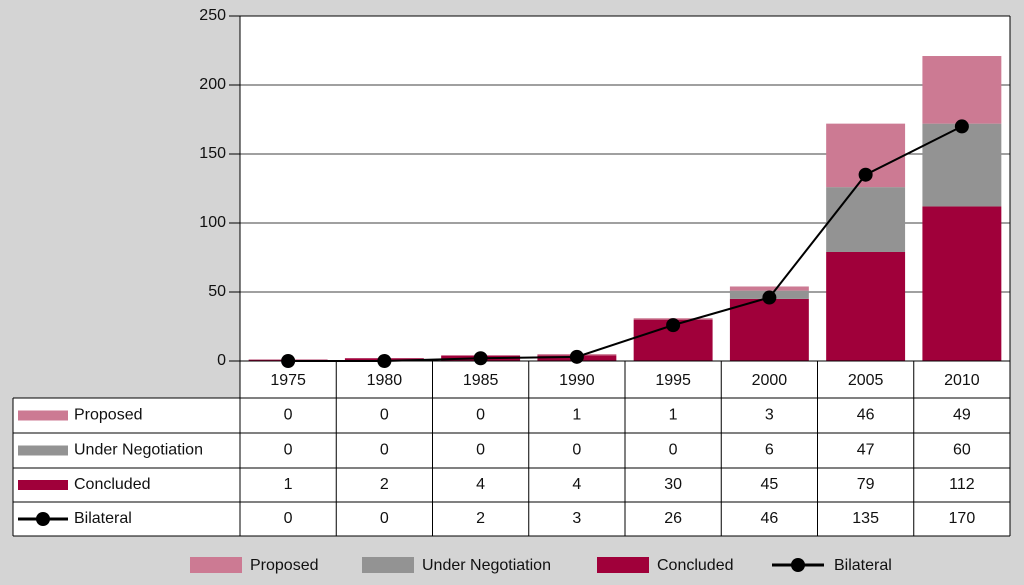  I want to click on table-corner, so click(126, 379).